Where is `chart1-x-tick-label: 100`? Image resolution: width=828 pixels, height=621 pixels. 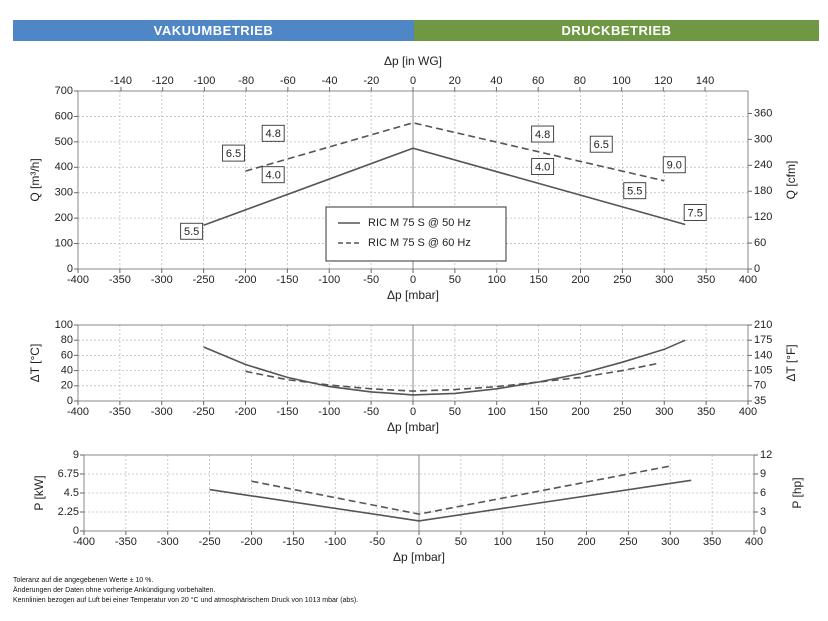 chart1-x-tick-label: 100 is located at coordinates (497, 280).